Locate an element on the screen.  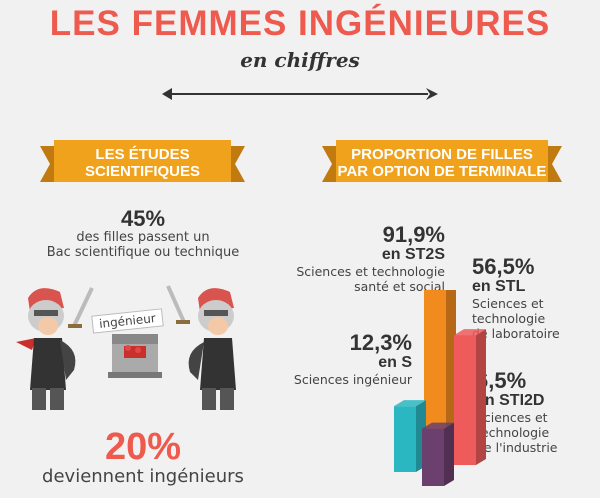
bar-chart is located at coordinates (440, 388).